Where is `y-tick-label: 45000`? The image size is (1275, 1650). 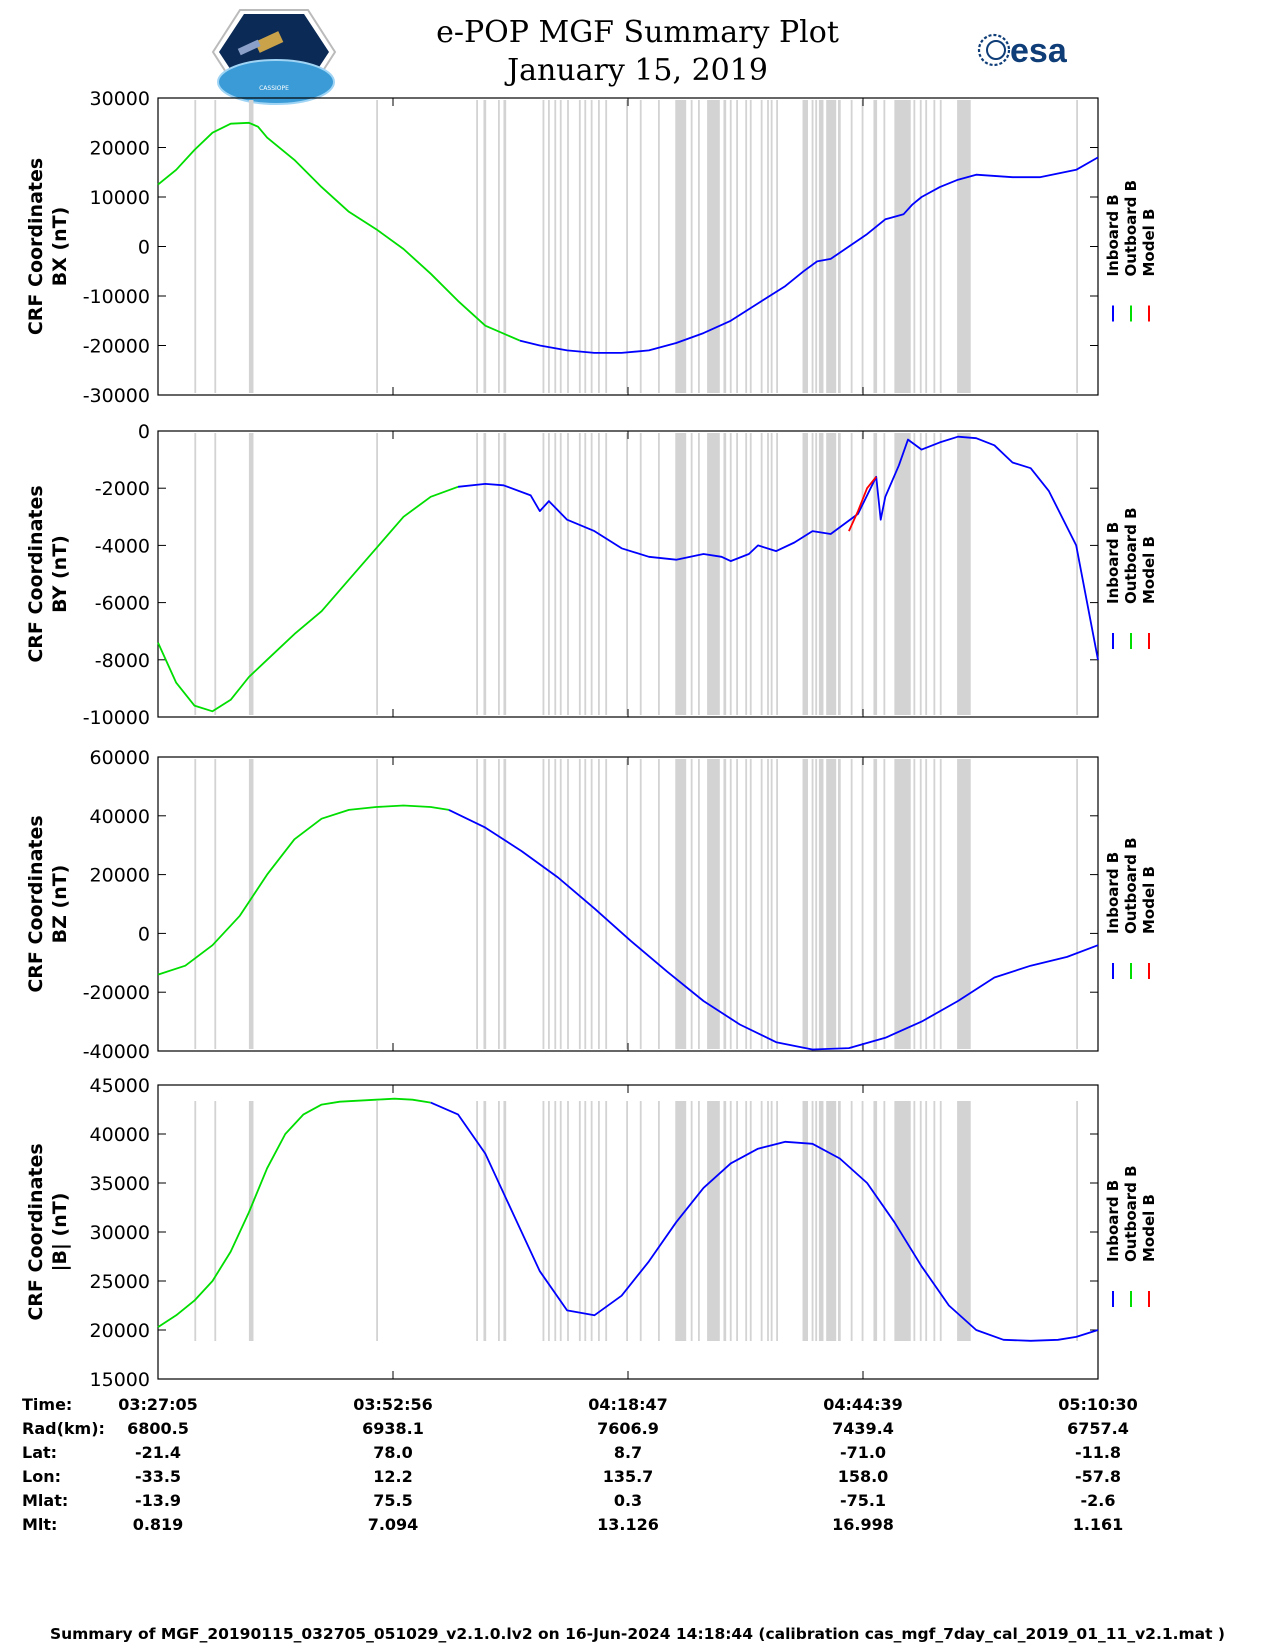
y-tick-label: 45000 is located at coordinates (120, 1086).